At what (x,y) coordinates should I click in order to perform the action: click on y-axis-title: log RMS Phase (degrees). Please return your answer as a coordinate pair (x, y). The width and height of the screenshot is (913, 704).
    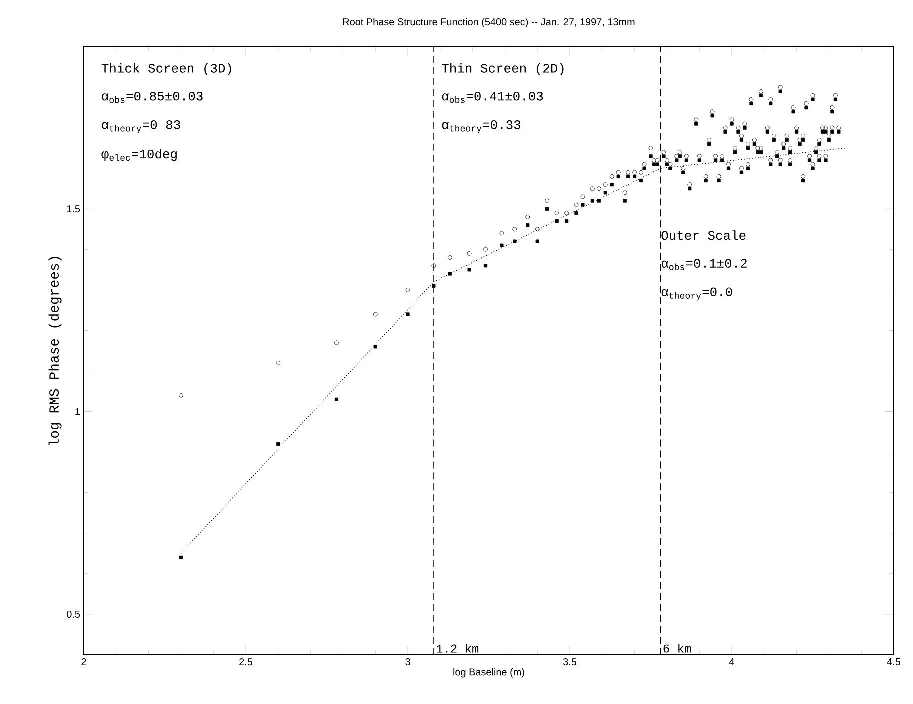
    Looking at the image, I should click on (55, 351).